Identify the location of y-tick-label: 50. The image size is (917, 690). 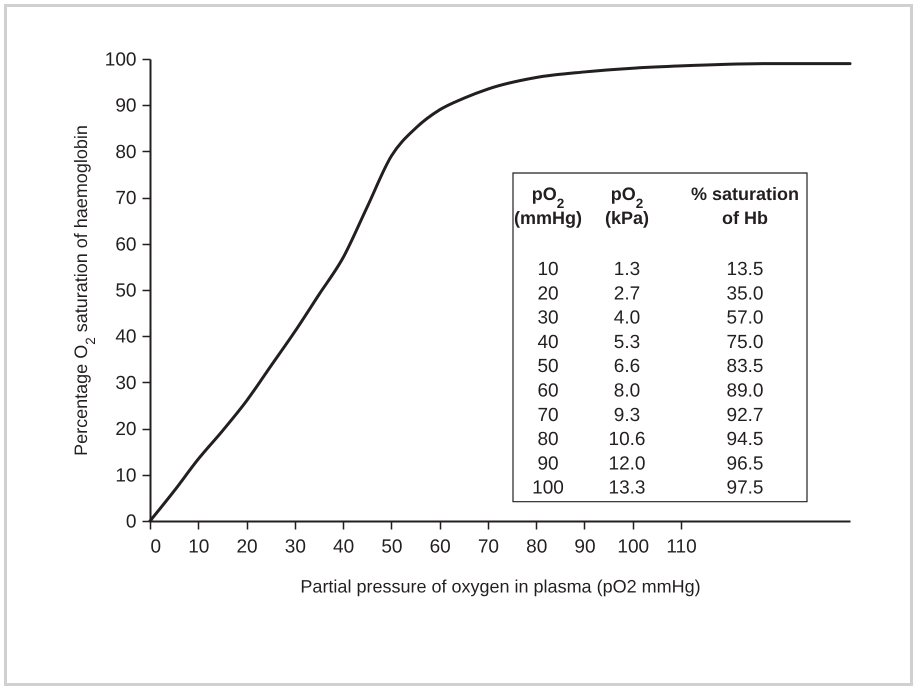
(125, 291).